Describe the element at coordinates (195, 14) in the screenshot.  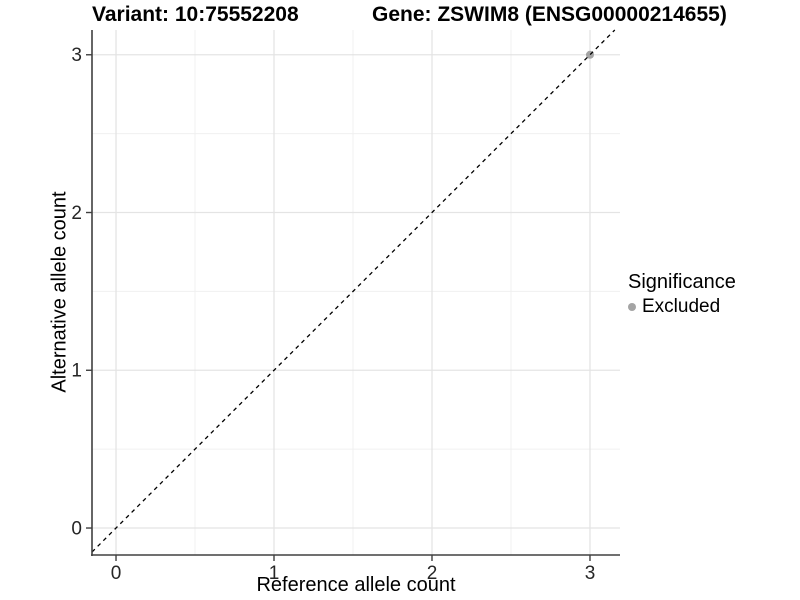
I see `variant-title: Variant: 10:75552208` at that location.